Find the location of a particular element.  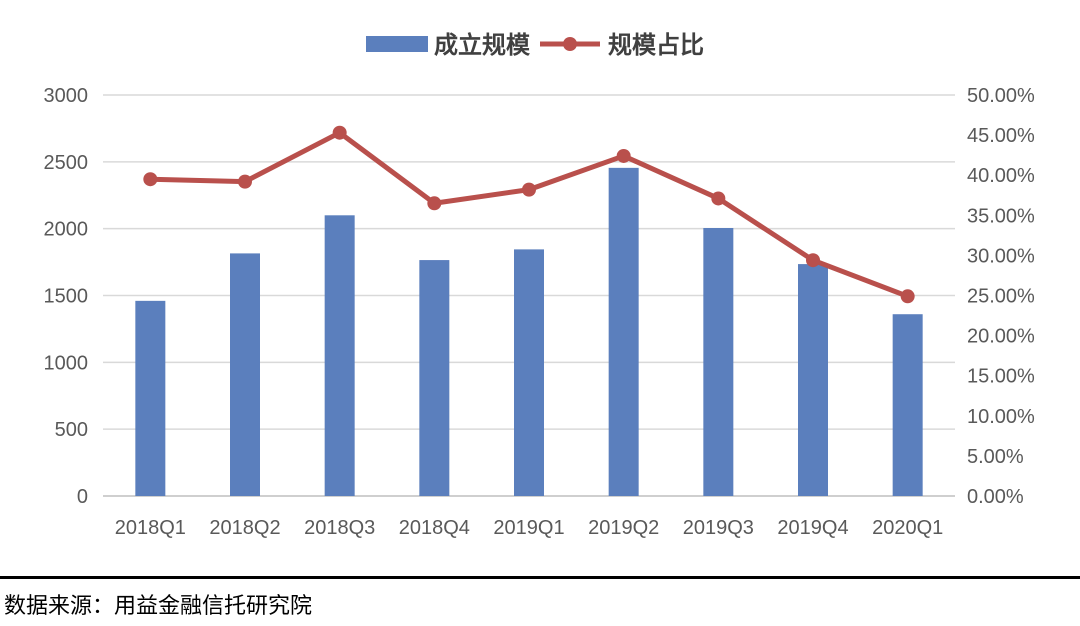

left-axis-tick-label: 2500 is located at coordinates (66, 163).